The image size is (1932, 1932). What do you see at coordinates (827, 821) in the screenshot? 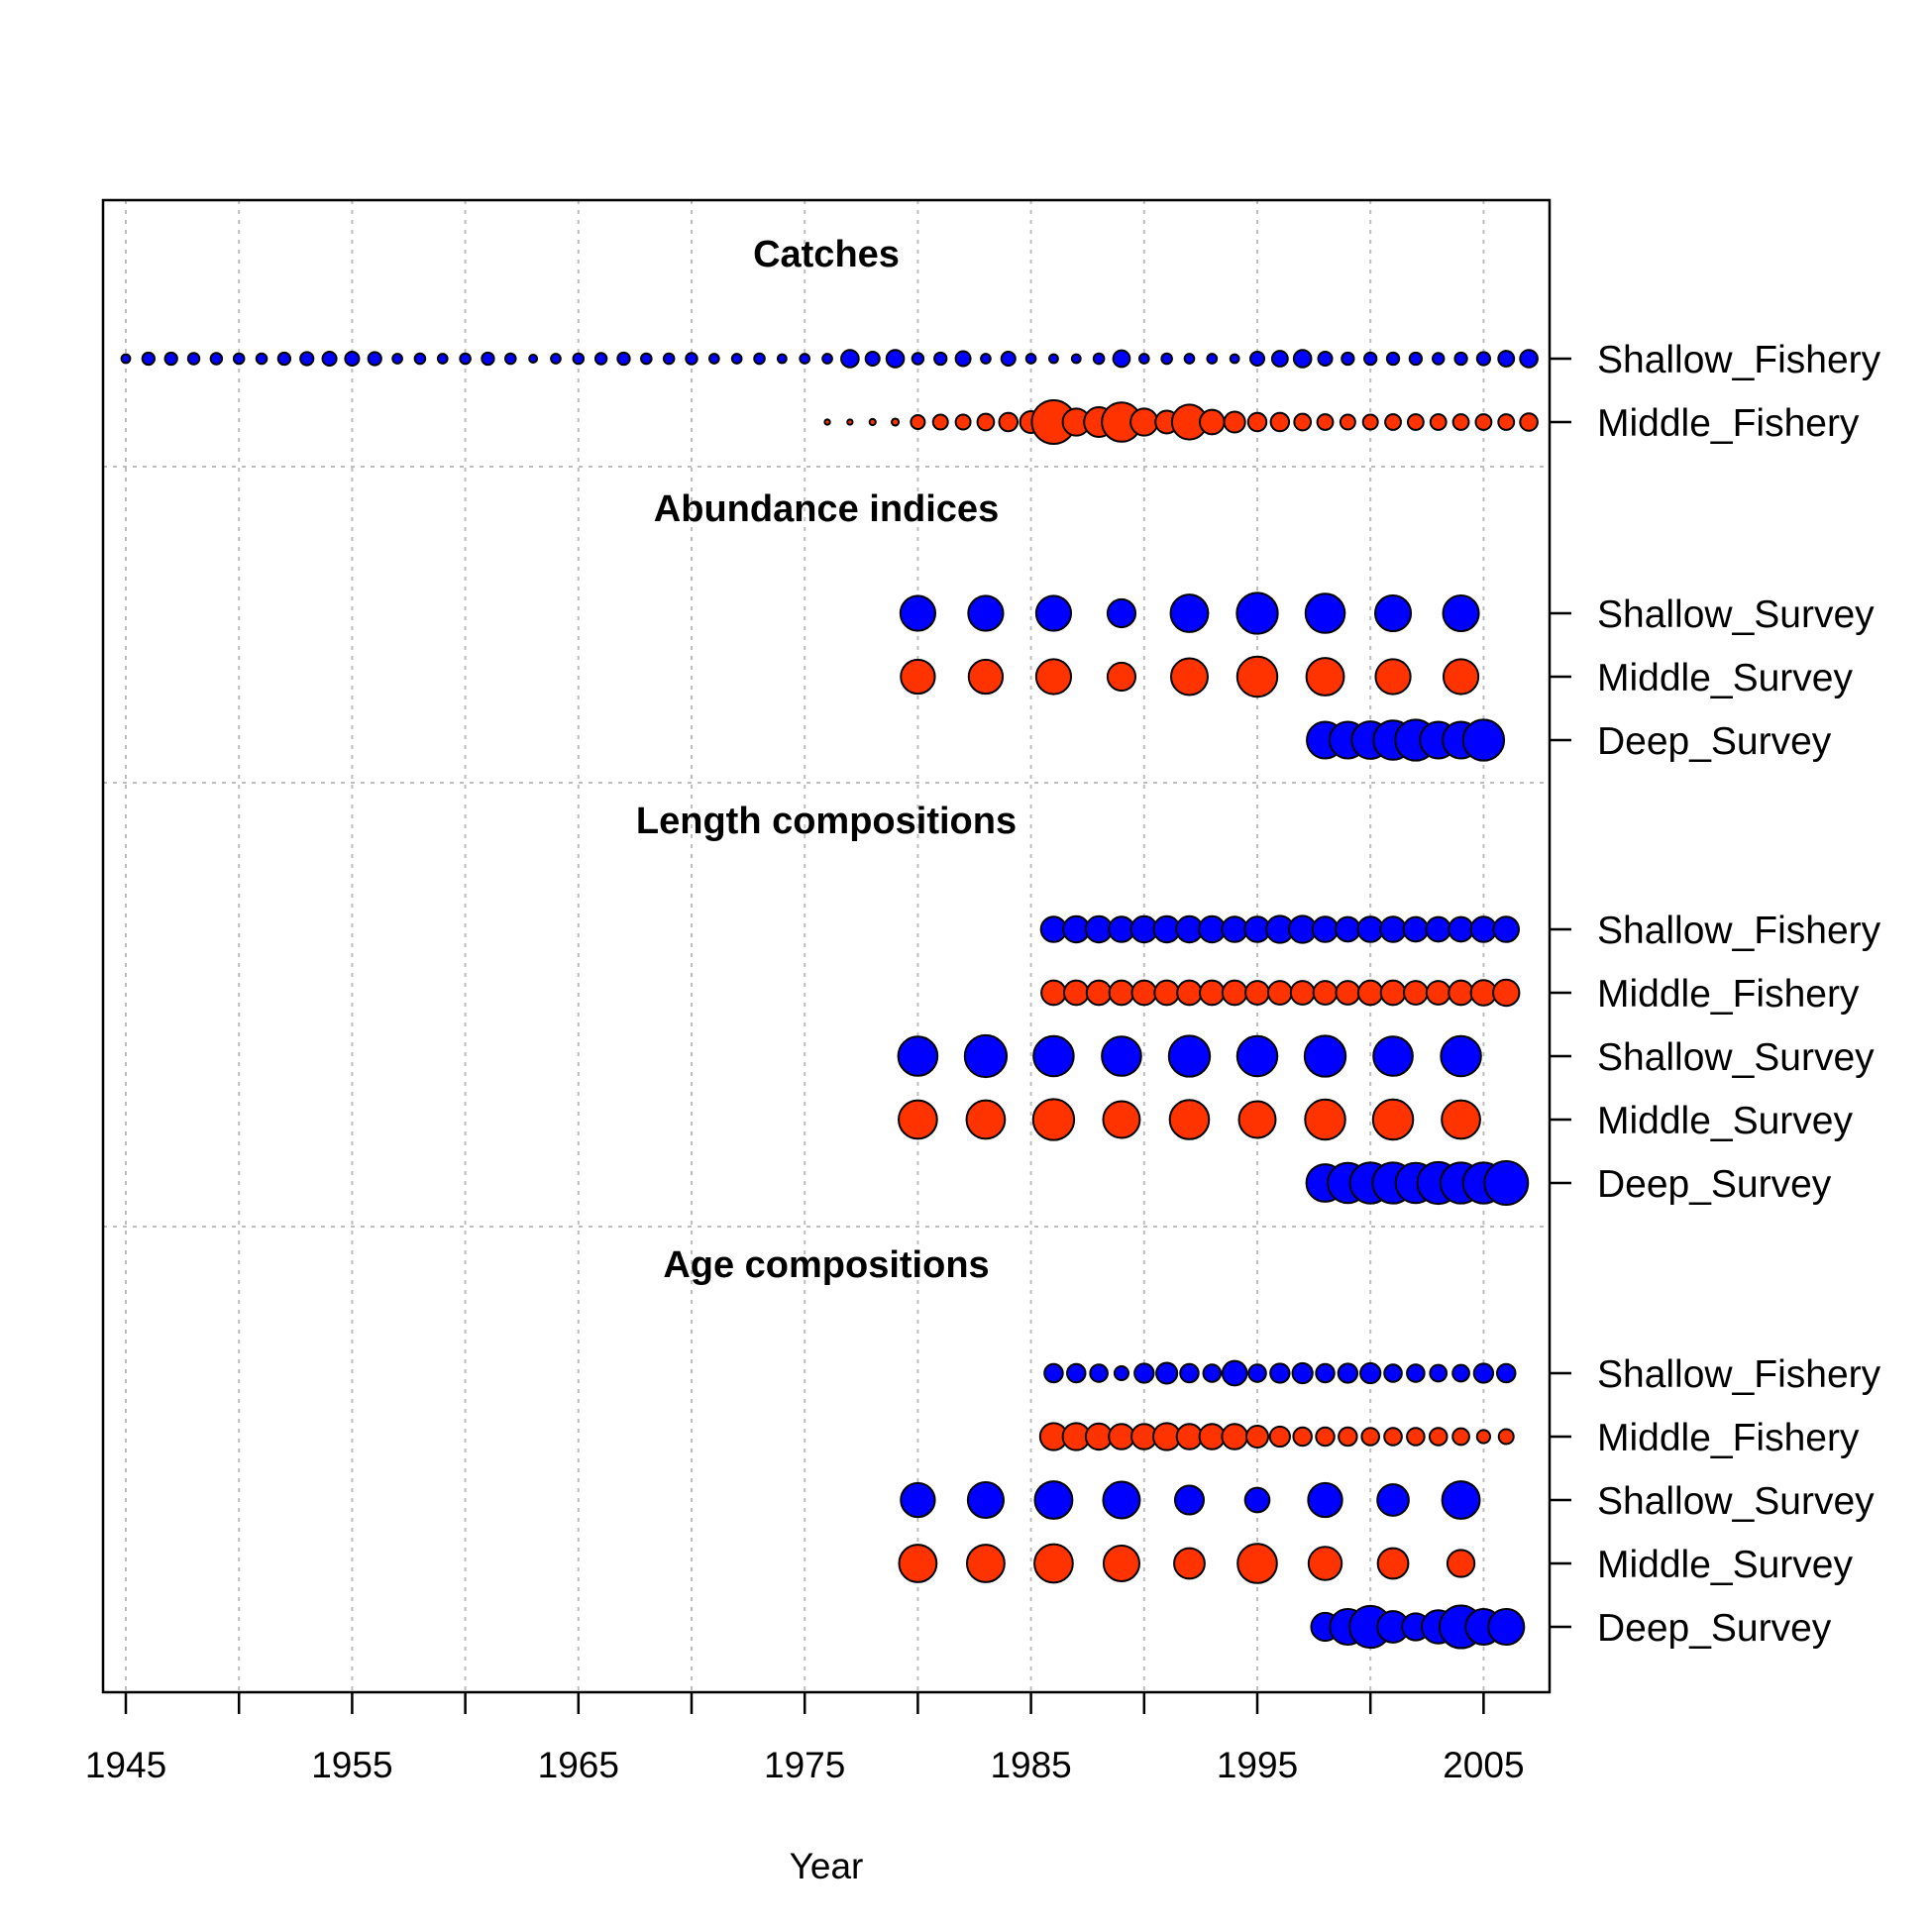
I see `section-title: Length compositions` at bounding box center [827, 821].